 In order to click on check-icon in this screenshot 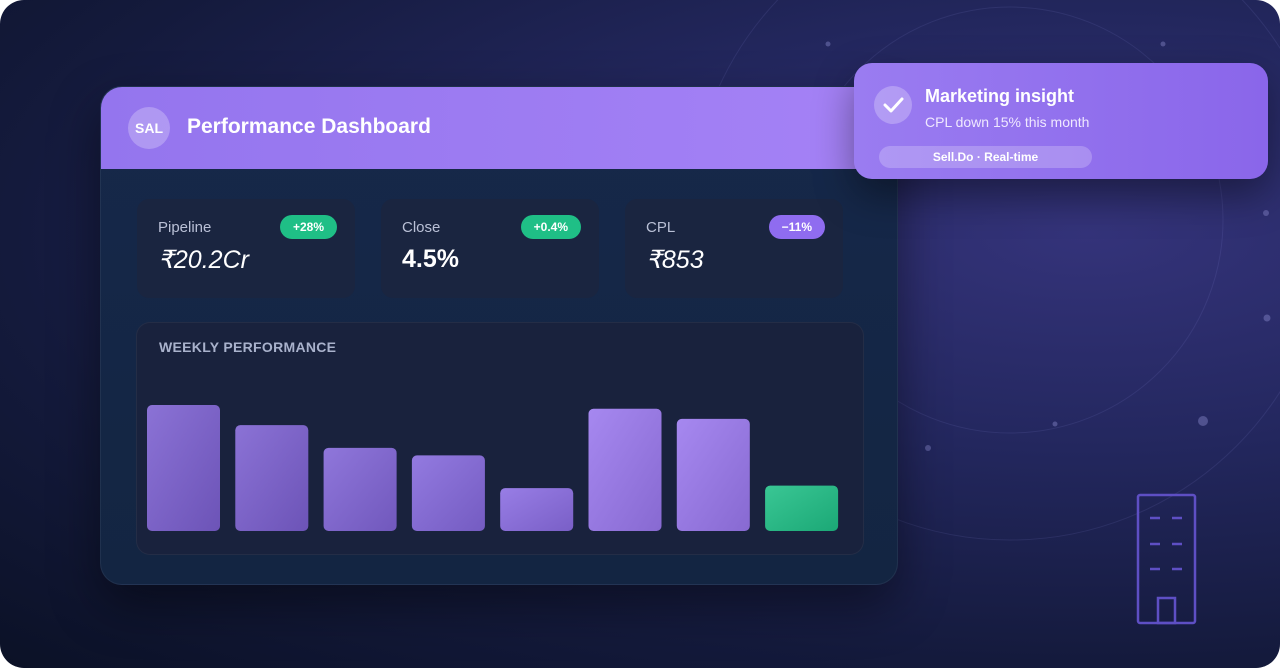, I will do `click(893, 105)`.